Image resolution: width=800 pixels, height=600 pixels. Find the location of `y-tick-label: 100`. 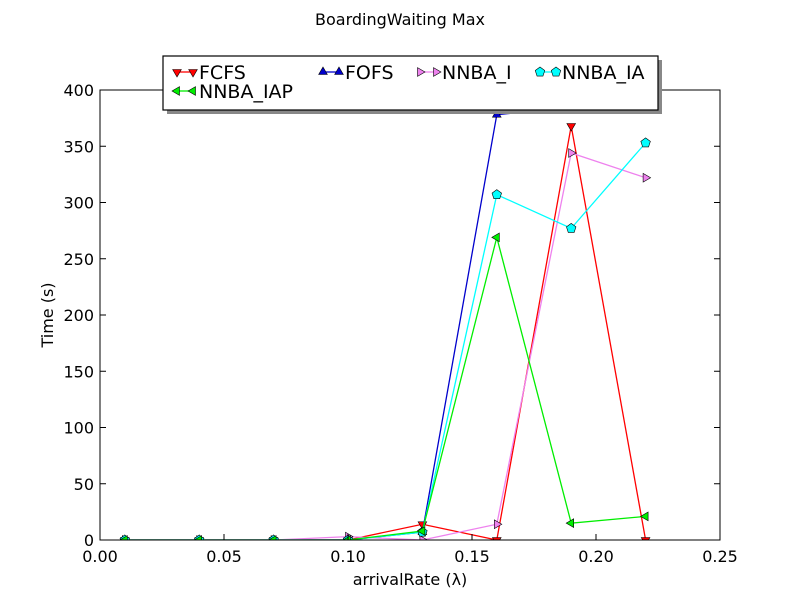

y-tick-label: 100 is located at coordinates (78, 428).